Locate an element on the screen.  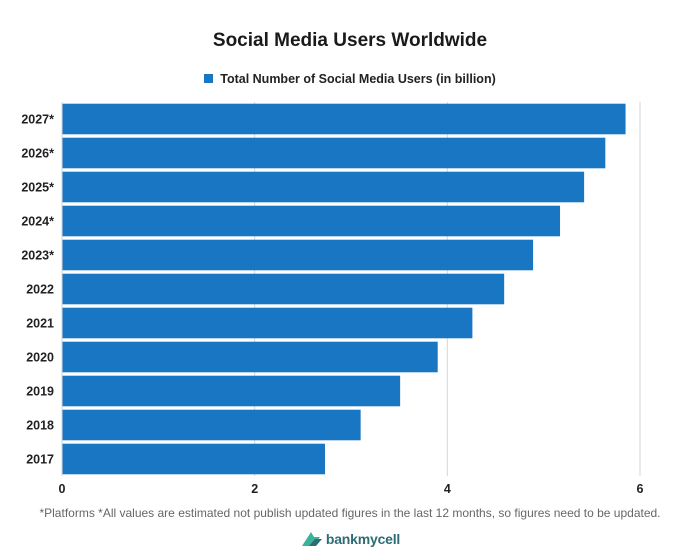
x-tick-label: 2 is located at coordinates (254, 489).